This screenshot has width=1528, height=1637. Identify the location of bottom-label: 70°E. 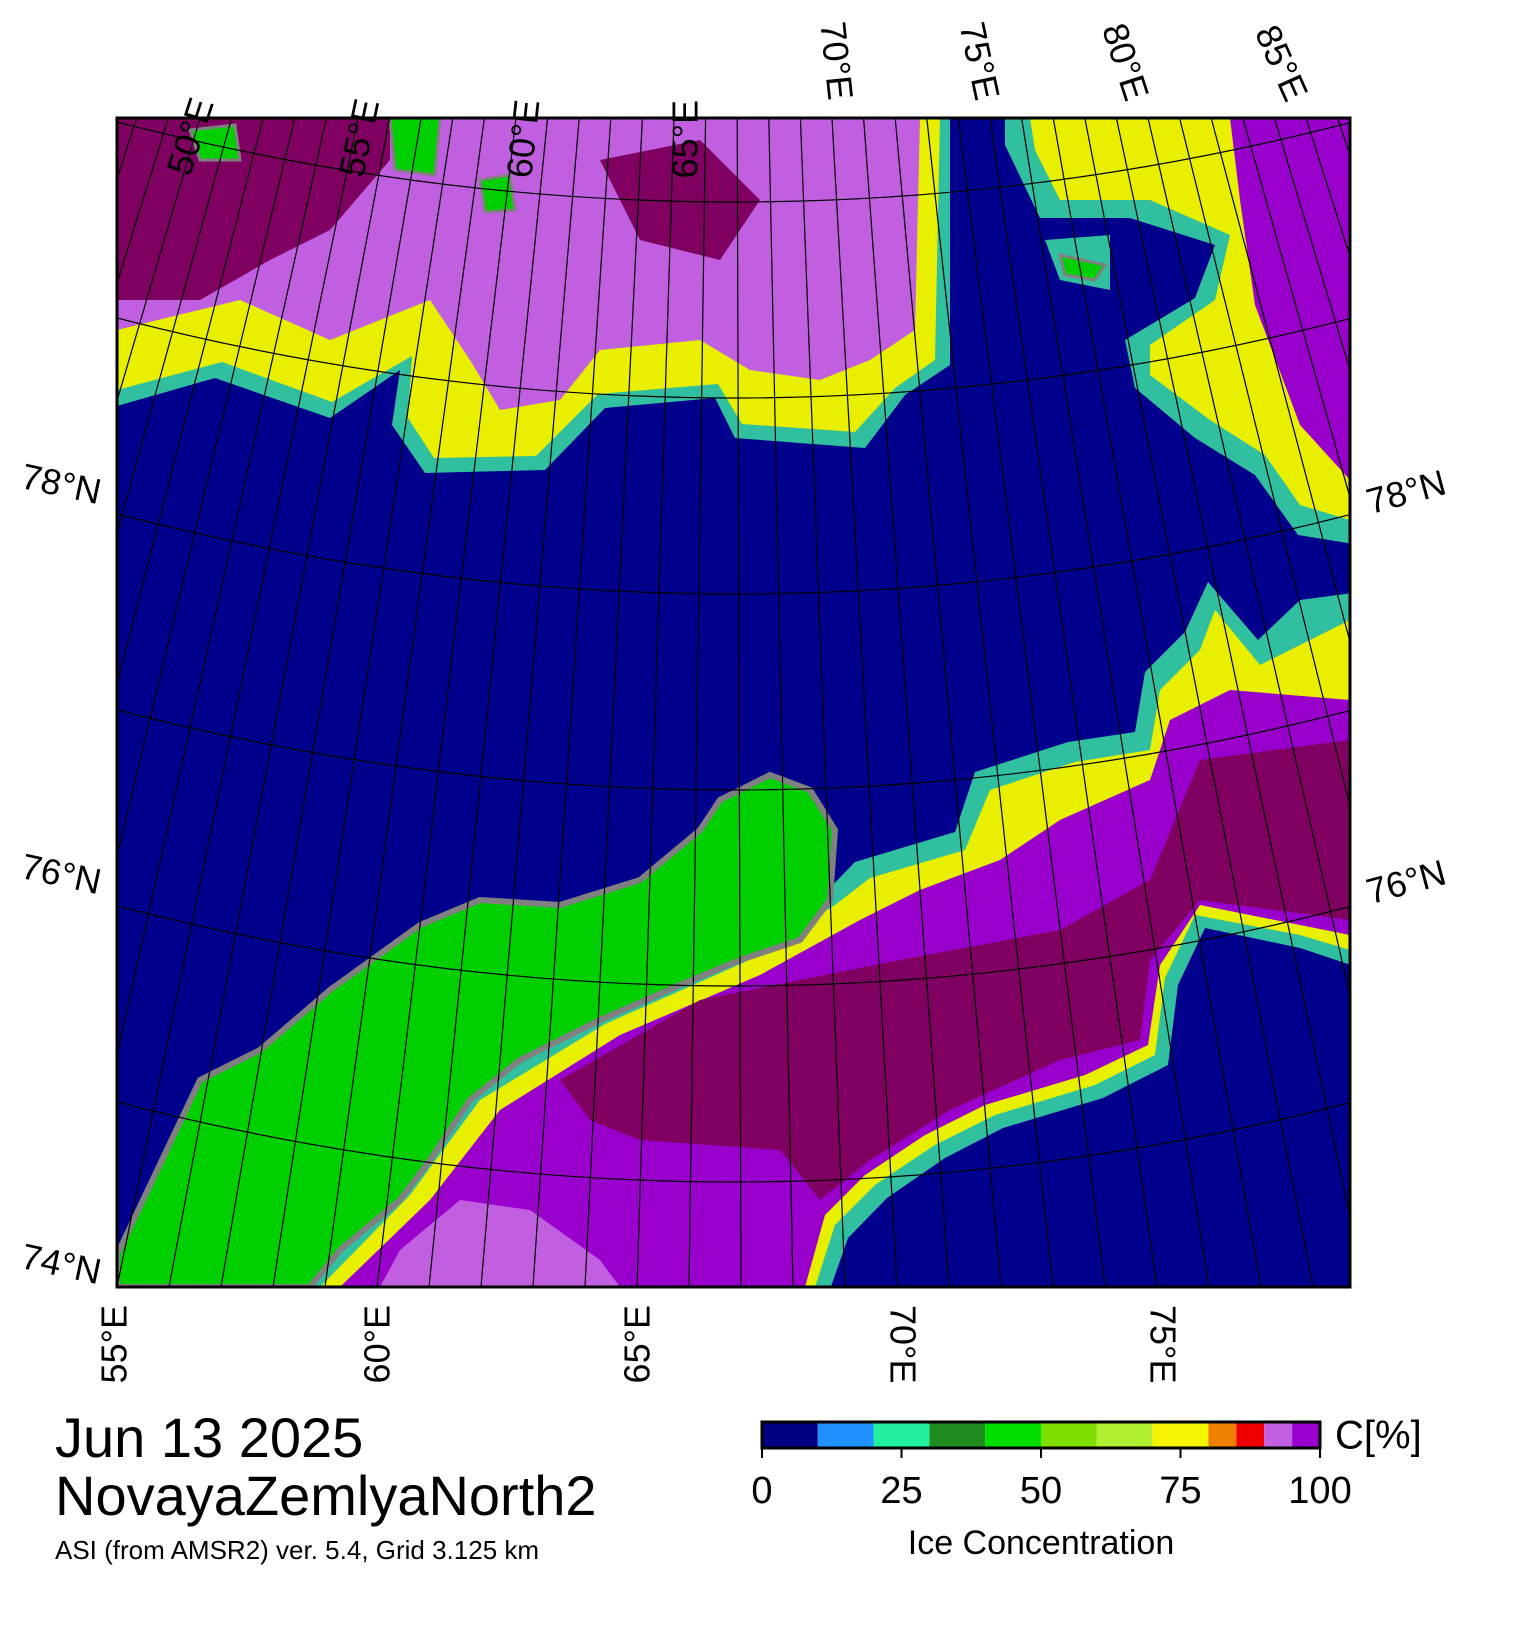
(902, 1344).